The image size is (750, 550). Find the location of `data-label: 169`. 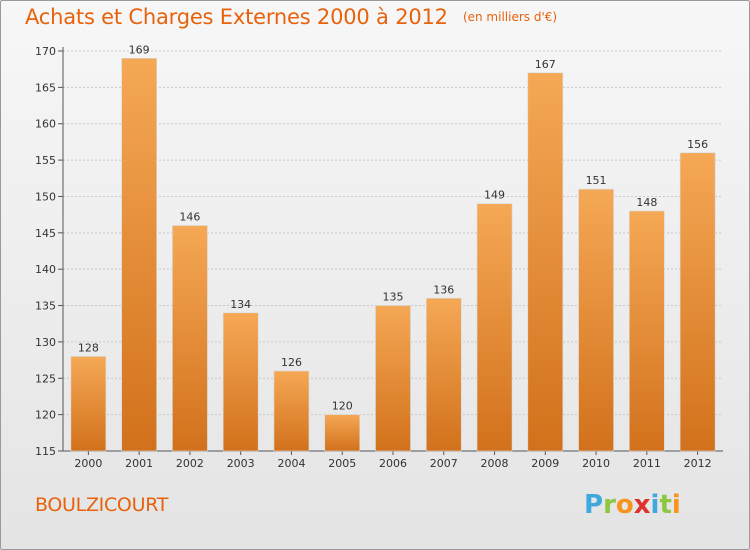

data-label: 169 is located at coordinates (139, 49).